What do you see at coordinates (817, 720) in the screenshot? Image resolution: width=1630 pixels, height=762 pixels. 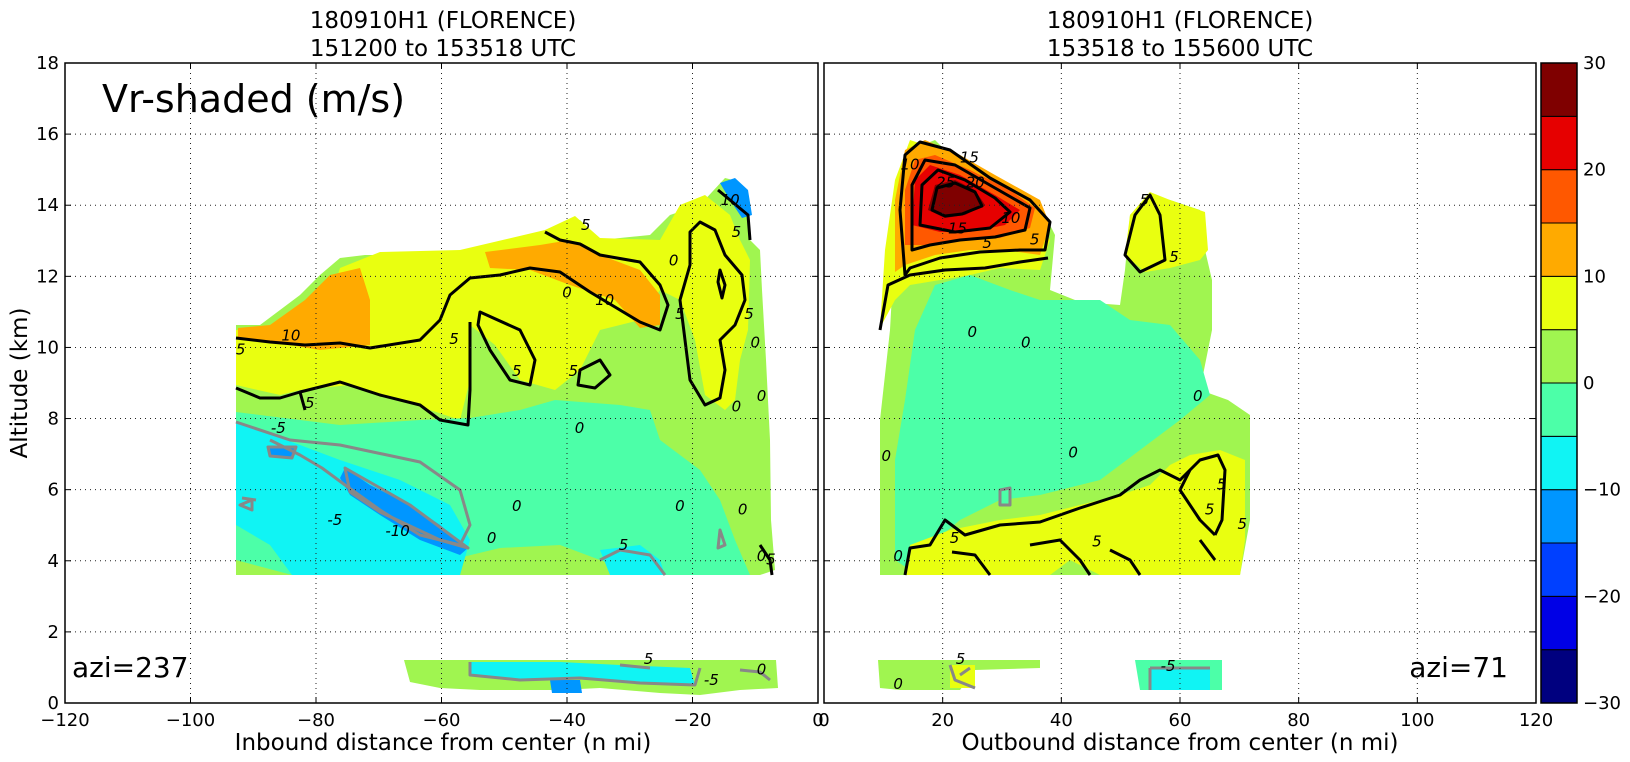 I see `left-x-tick-label: 0` at bounding box center [817, 720].